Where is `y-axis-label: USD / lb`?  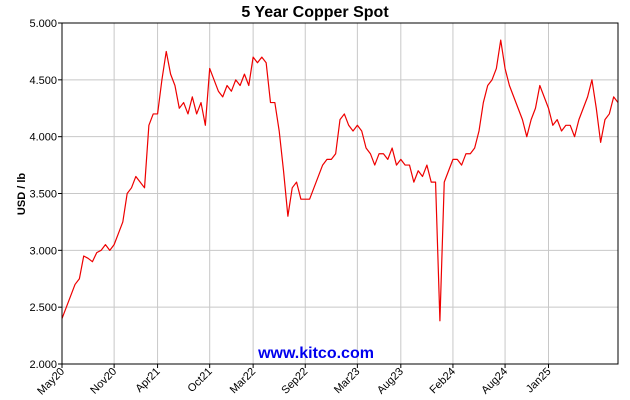
y-axis-label: USD / lb is located at coordinates (22, 194).